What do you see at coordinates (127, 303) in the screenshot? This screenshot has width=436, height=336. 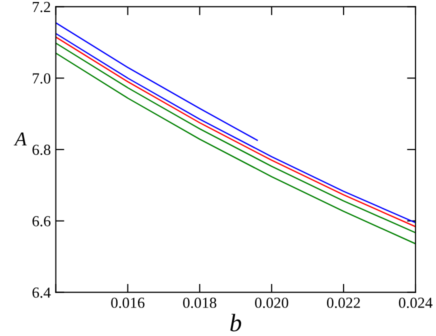 I see `x-tick-label: 0.016` at bounding box center [127, 303].